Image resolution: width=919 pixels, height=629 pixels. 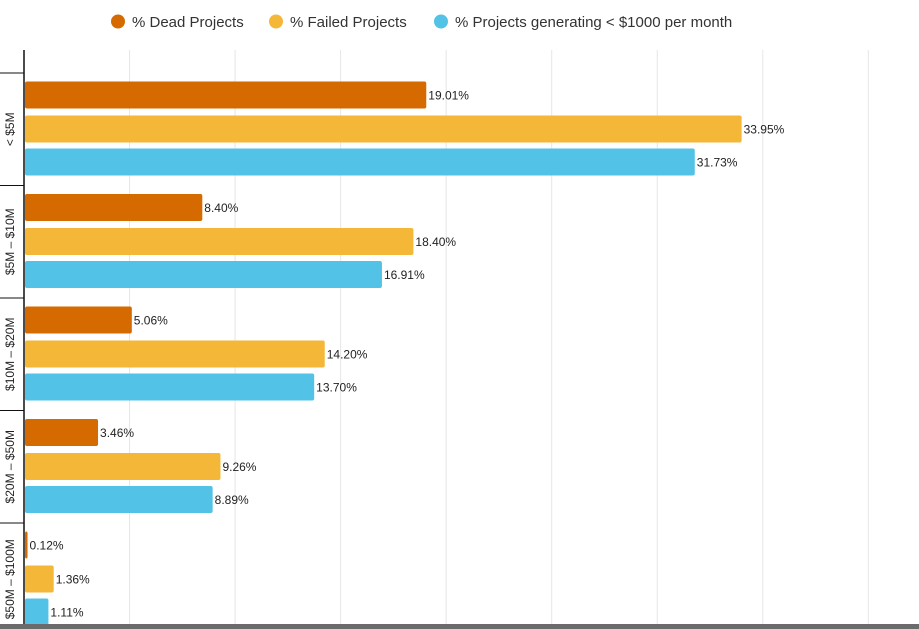 What do you see at coordinates (239, 467) in the screenshot?
I see `data-label: 9.26%` at bounding box center [239, 467].